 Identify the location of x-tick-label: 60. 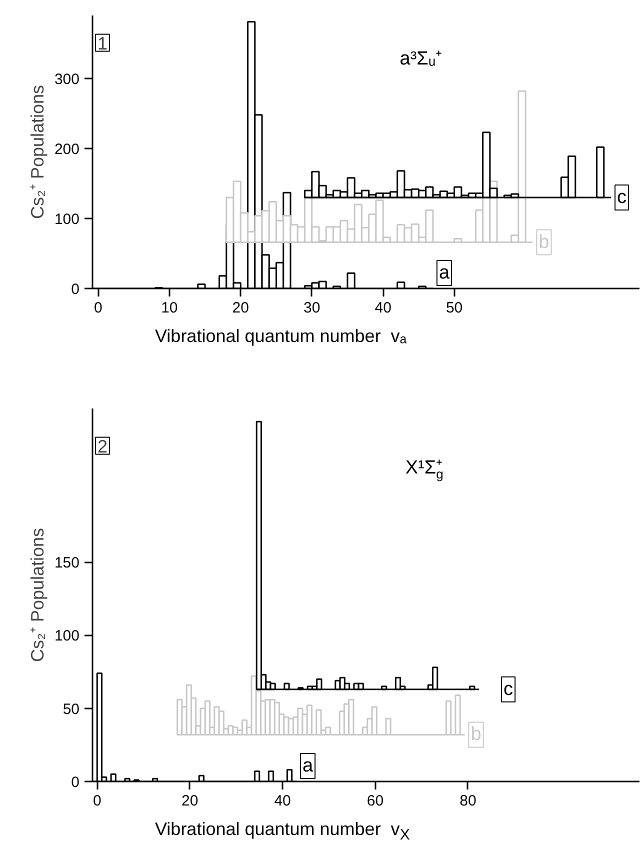
(375, 801).